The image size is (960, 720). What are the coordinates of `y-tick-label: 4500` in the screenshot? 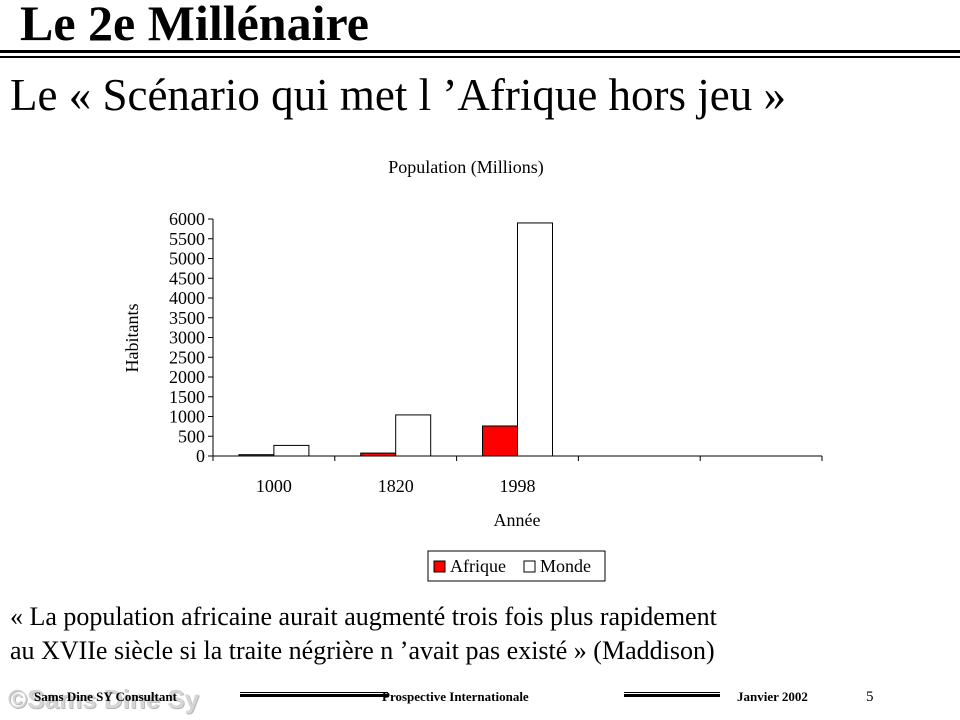 It's located at (187, 278).